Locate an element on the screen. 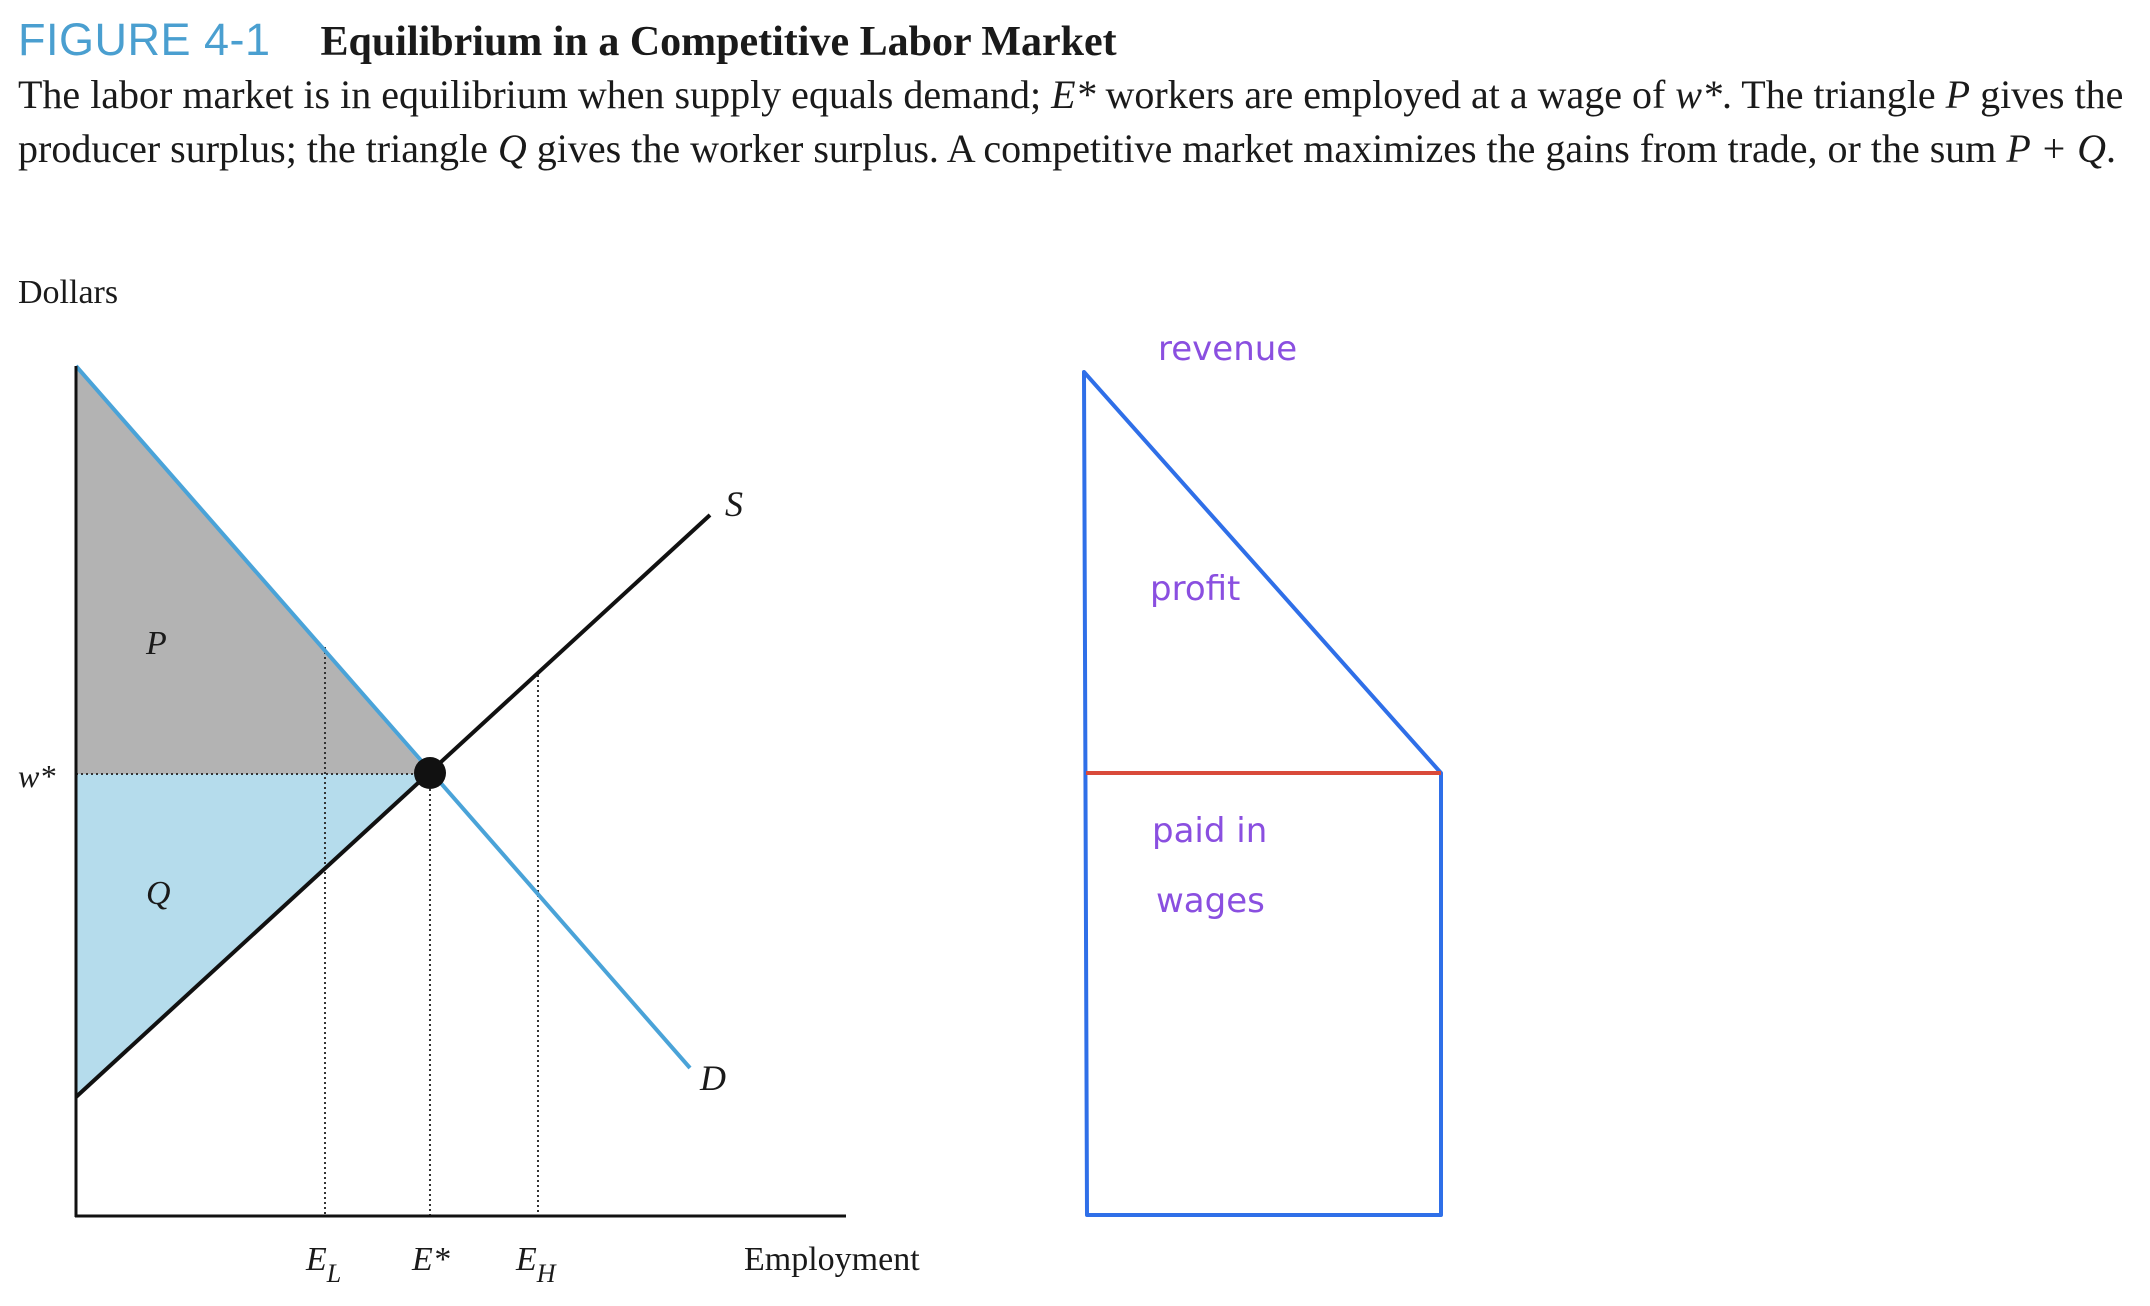 This screenshot has height=1306, width=2150. x-tick-el-main: E is located at coordinates (316, 1259).